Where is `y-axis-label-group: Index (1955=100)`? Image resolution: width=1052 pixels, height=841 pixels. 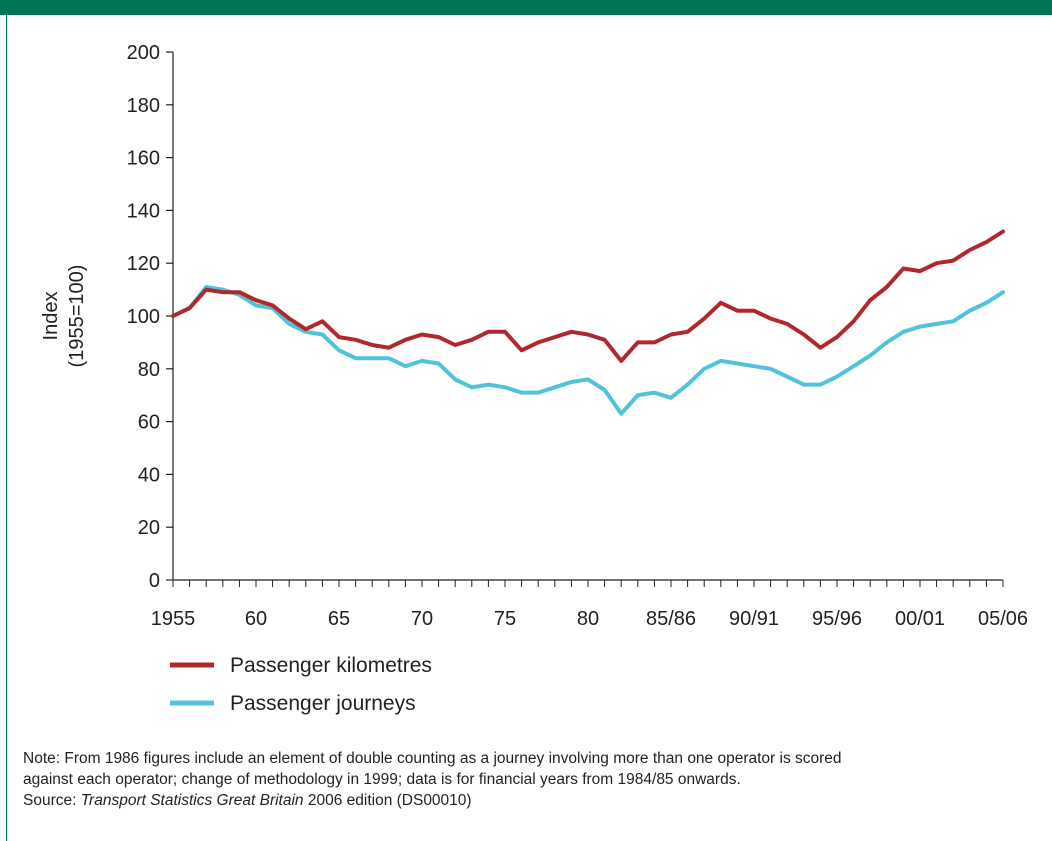 y-axis-label-group: Index (1955=100) is located at coordinates (64, 316).